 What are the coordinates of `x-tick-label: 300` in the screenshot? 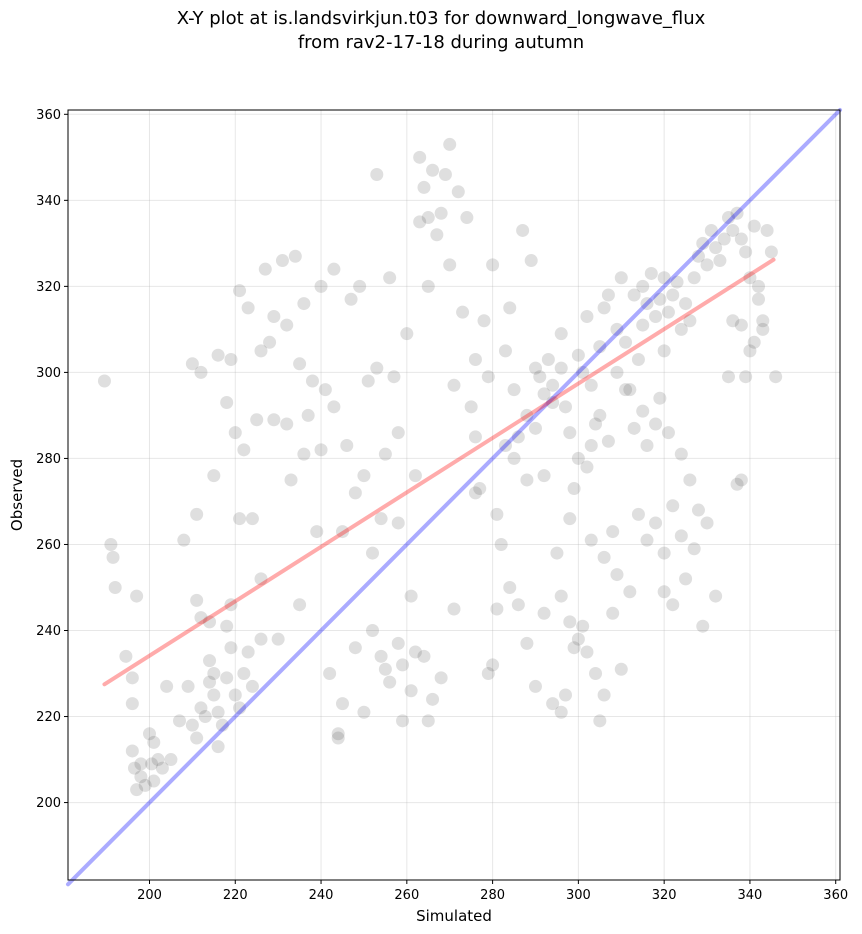 It's located at (578, 895).